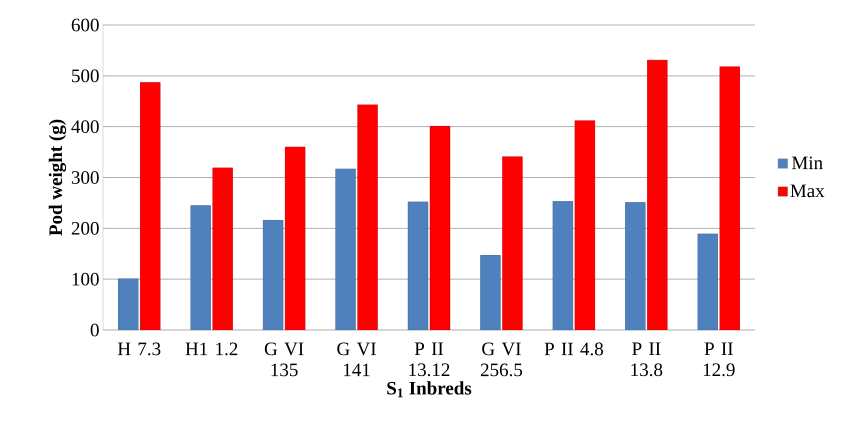  I want to click on x-tick-label: H1 1.2, so click(212, 349).